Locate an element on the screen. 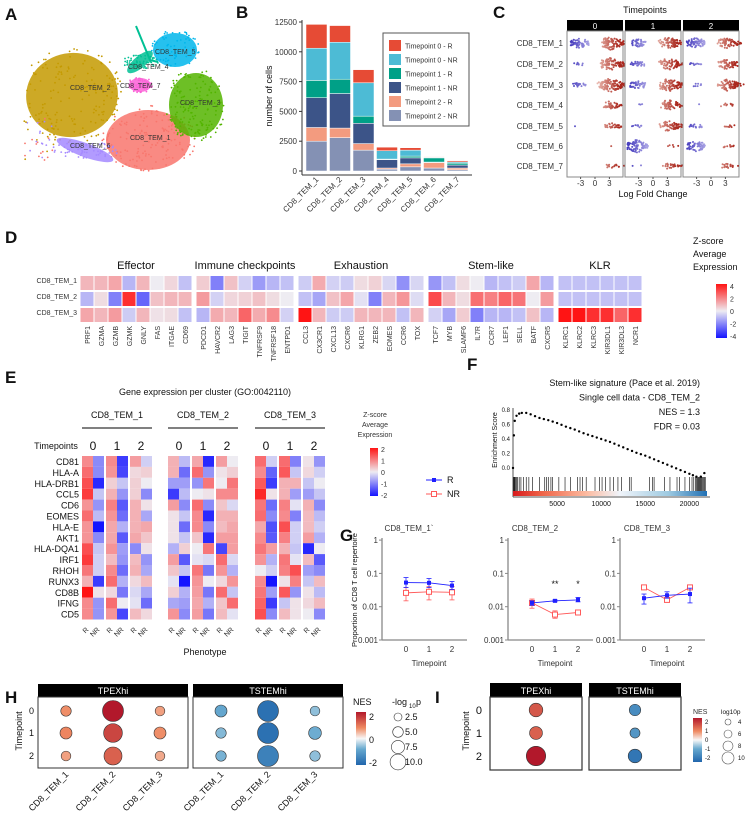  size-legend-label: 8 is located at coordinates (740, 747).